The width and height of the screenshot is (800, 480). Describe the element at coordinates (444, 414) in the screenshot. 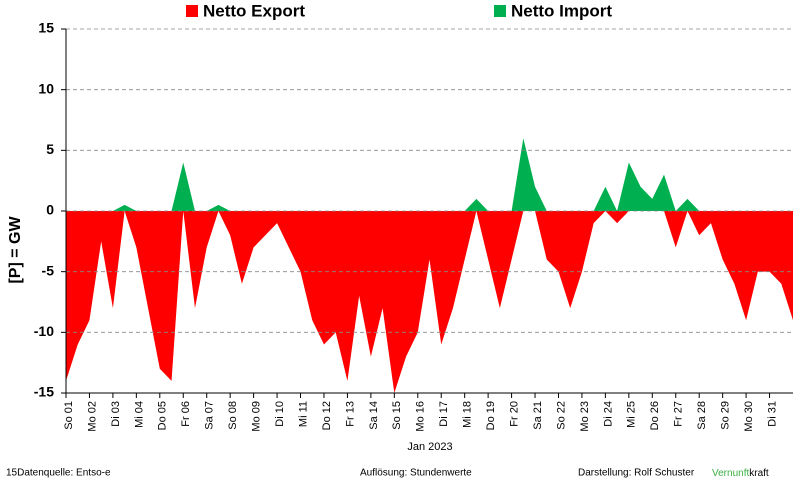

I see `x-tick-label: Di 17` at that location.